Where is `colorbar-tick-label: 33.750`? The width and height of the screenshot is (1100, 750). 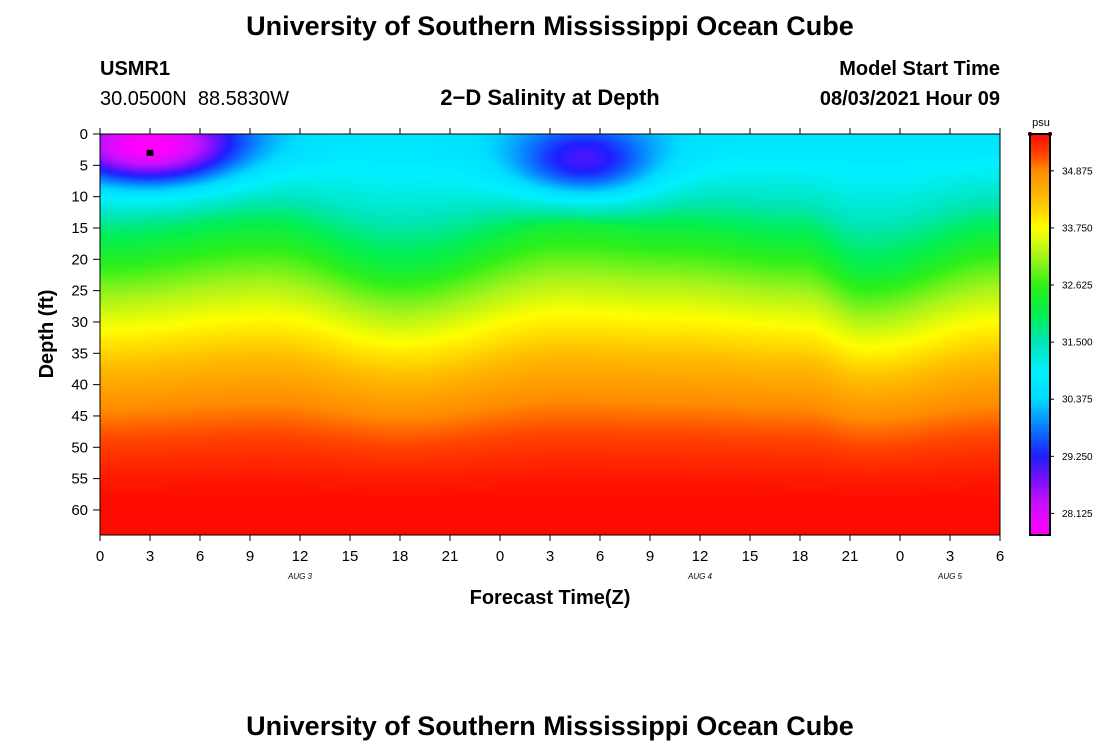
colorbar-tick-label: 33.750 is located at coordinates (1077, 228).